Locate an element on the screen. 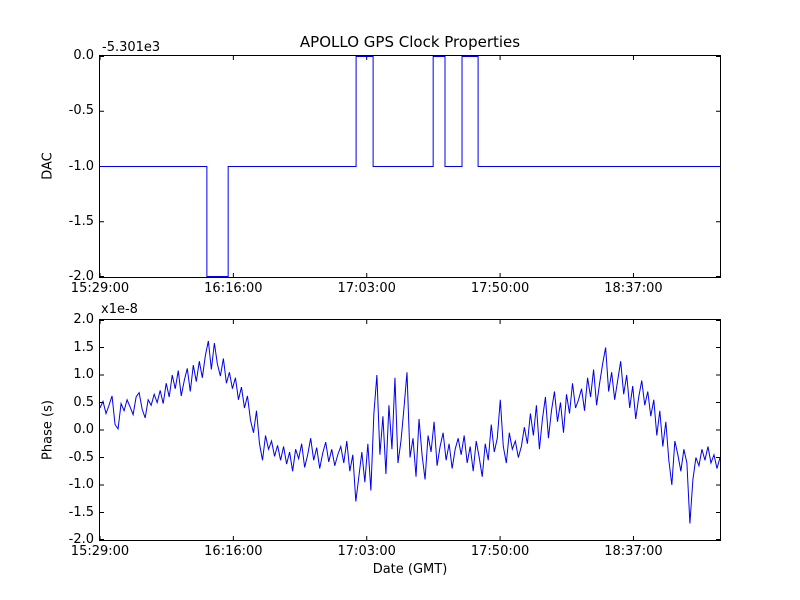 This screenshot has width=800, height=600. dac-ytick-label: 0.0 is located at coordinates (83, 55).